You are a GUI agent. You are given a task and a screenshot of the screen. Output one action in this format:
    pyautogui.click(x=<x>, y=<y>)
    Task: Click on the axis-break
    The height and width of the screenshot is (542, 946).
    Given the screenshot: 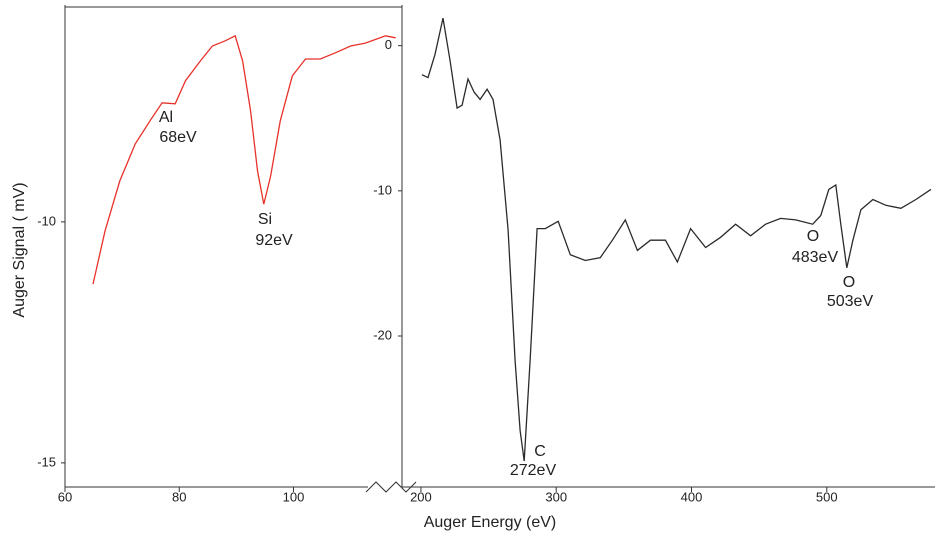 What is the action you would take?
    pyautogui.click(x=391, y=487)
    